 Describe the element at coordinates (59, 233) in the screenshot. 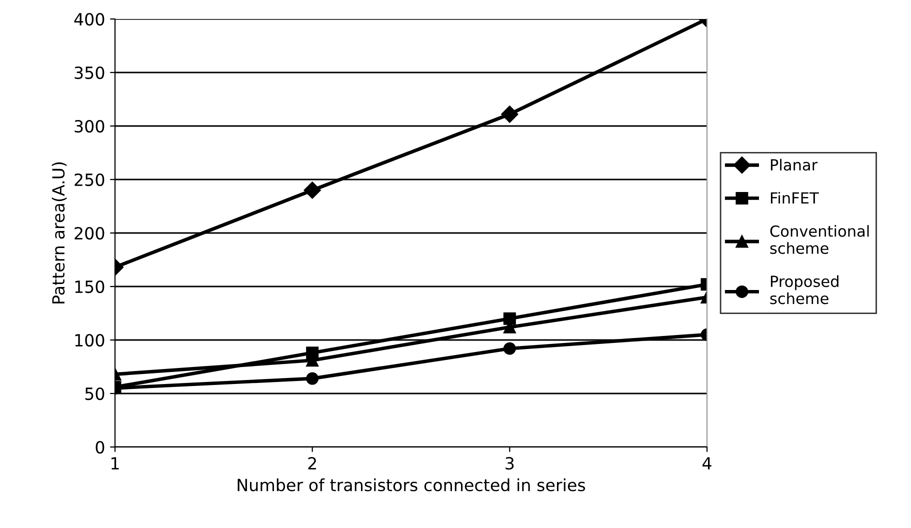

I see `y-axis-title: Pattern area(A.U)` at that location.